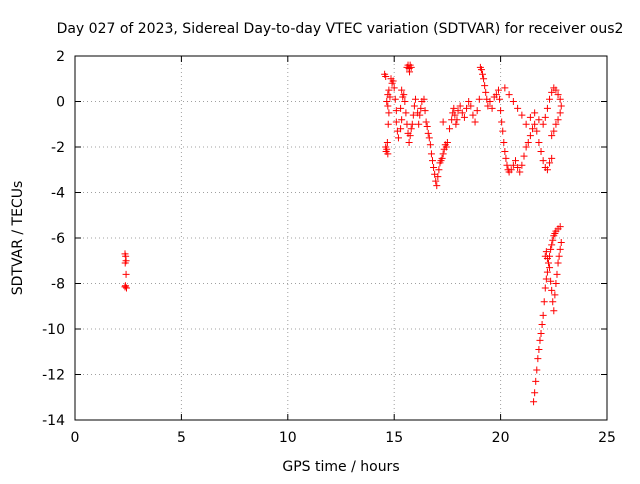  Describe the element at coordinates (501, 438) in the screenshot. I see `x-tick-label: 20` at that location.